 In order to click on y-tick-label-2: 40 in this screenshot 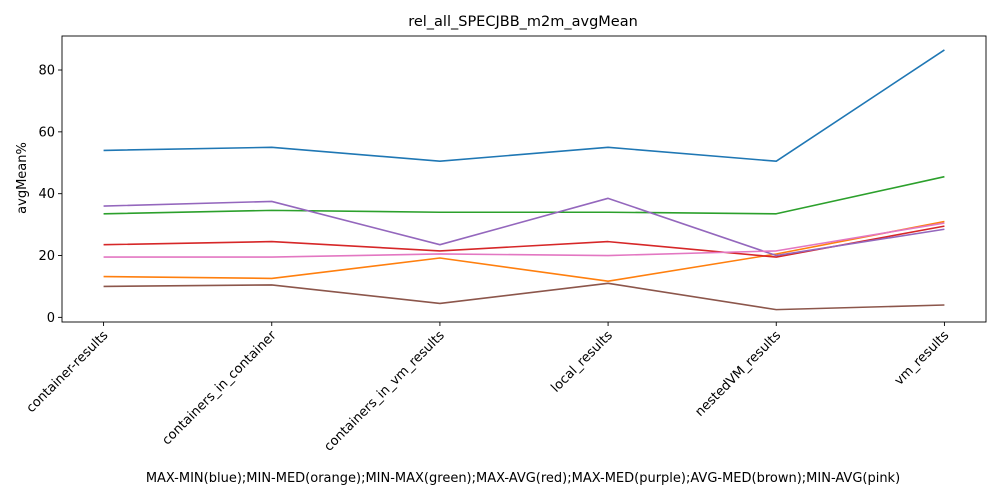, I will do `click(46, 194)`.